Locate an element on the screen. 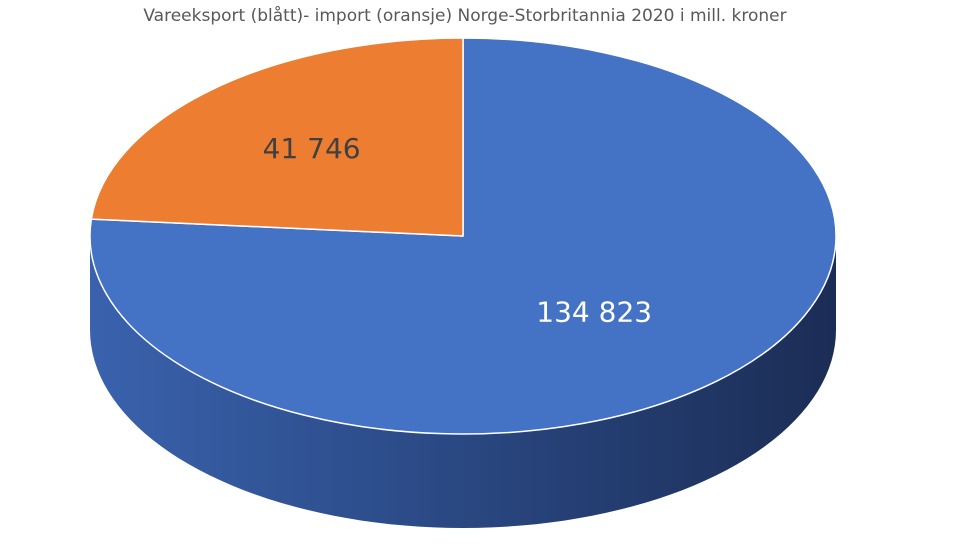  pie-slice-import is located at coordinates (277, 137).